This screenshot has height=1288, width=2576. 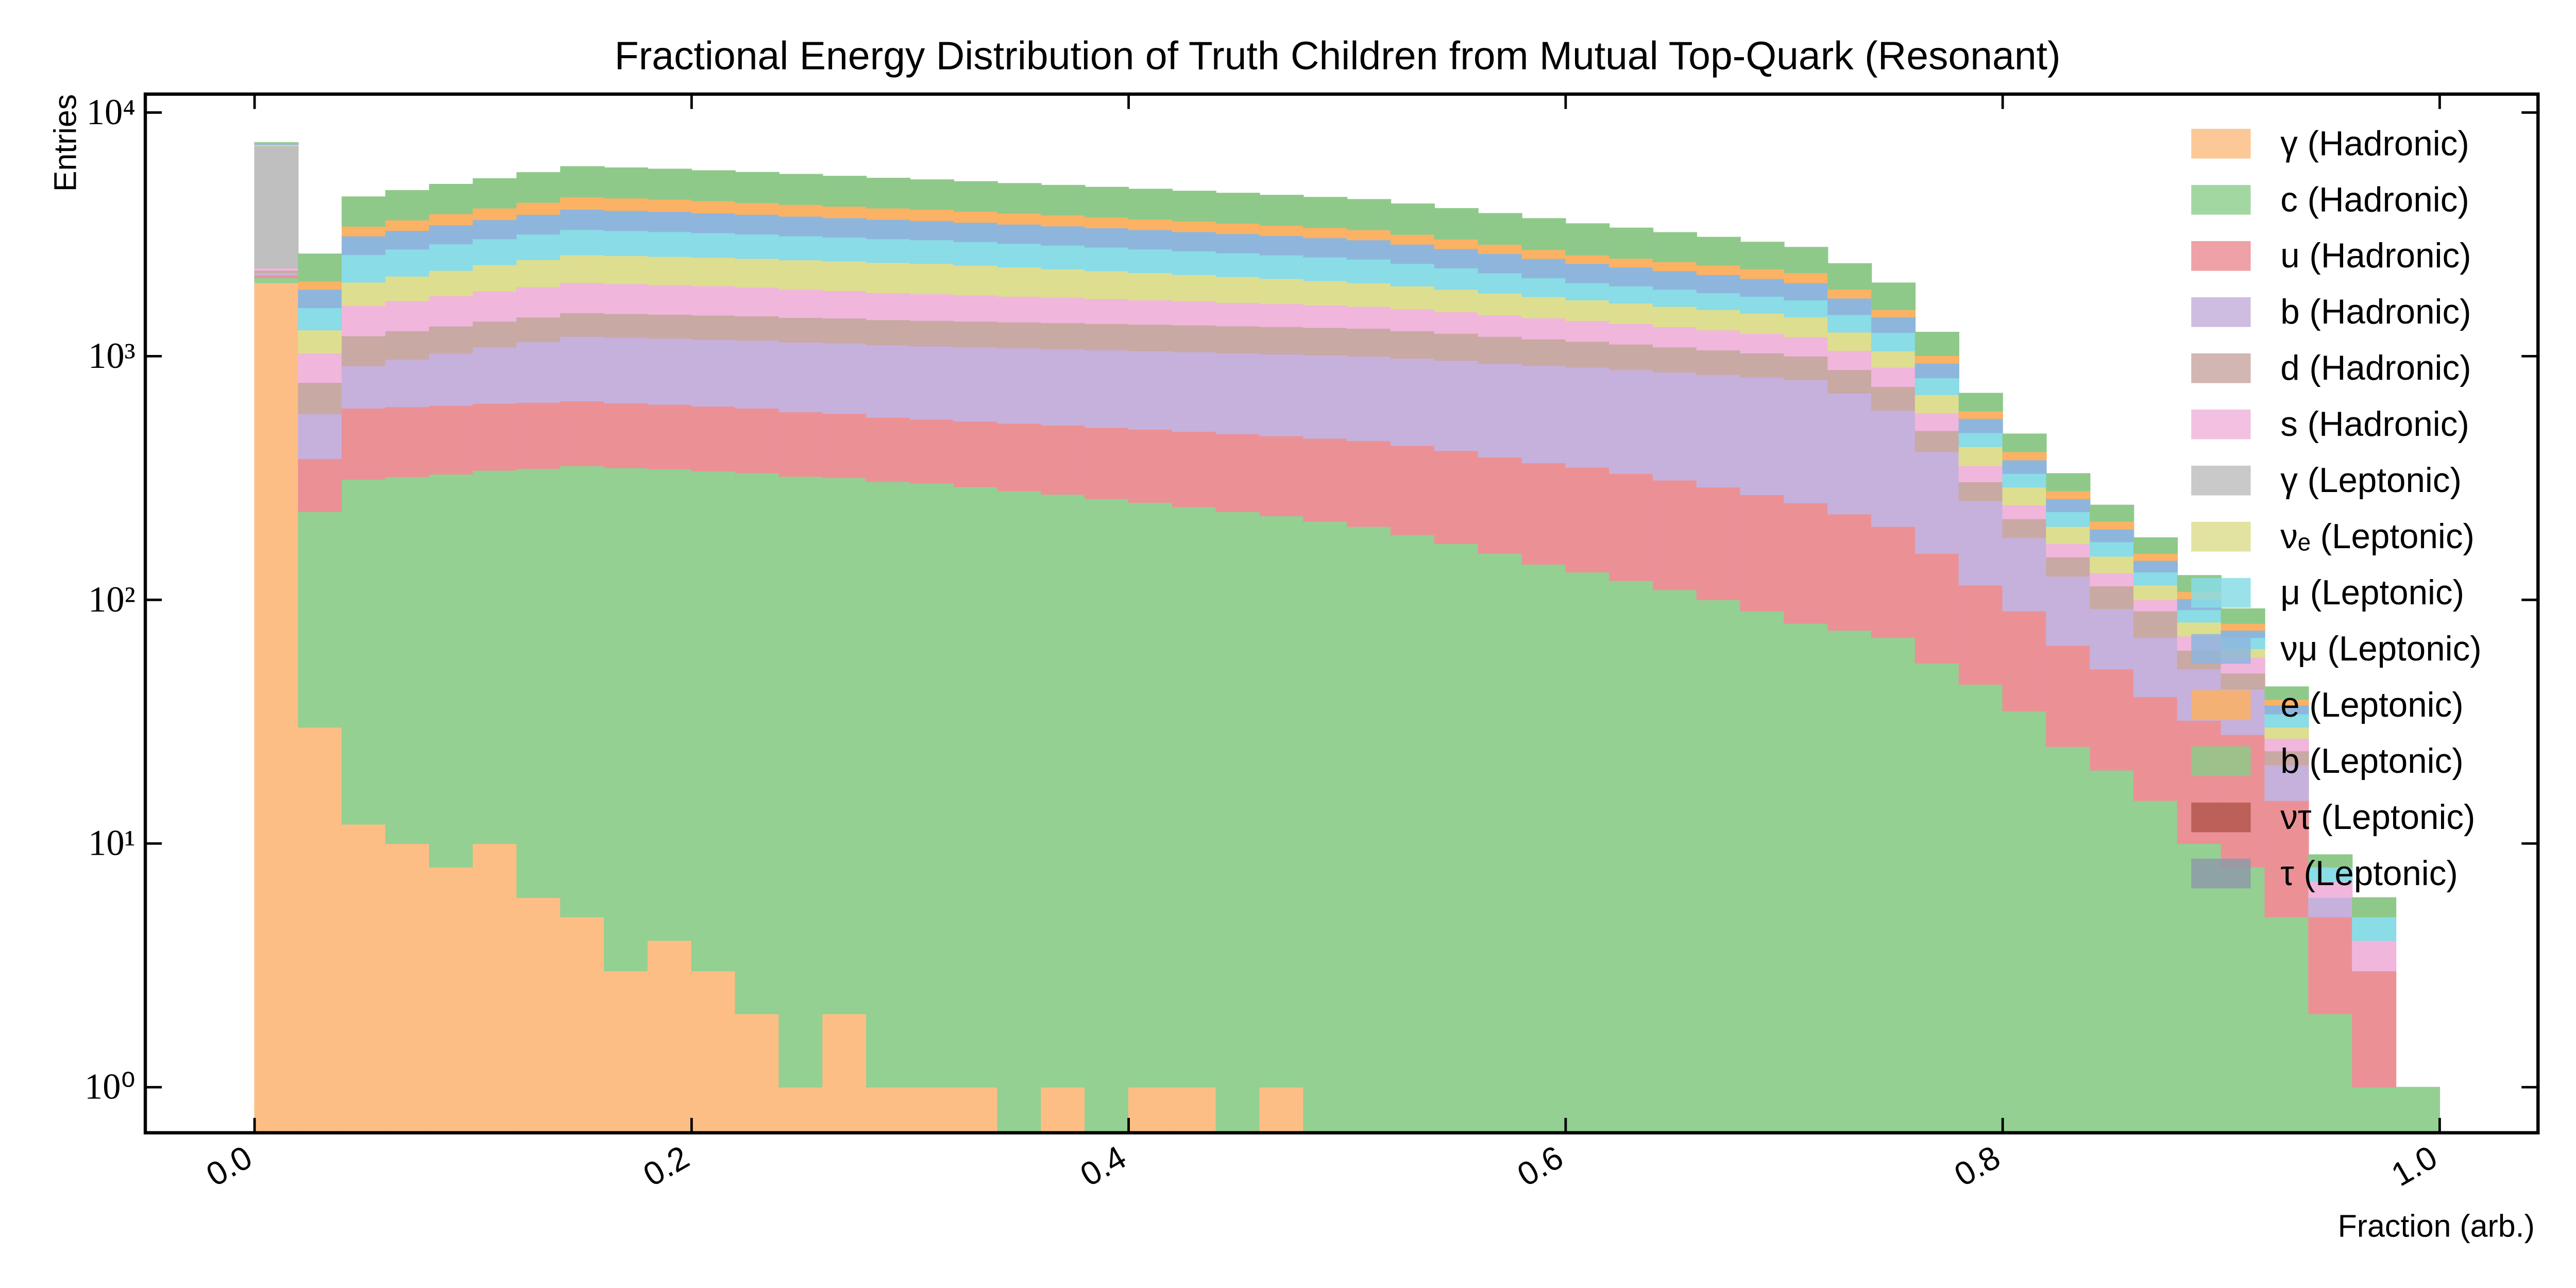 I want to click on x-axis-label: Fraction (arb.), so click(x=2436, y=1226).